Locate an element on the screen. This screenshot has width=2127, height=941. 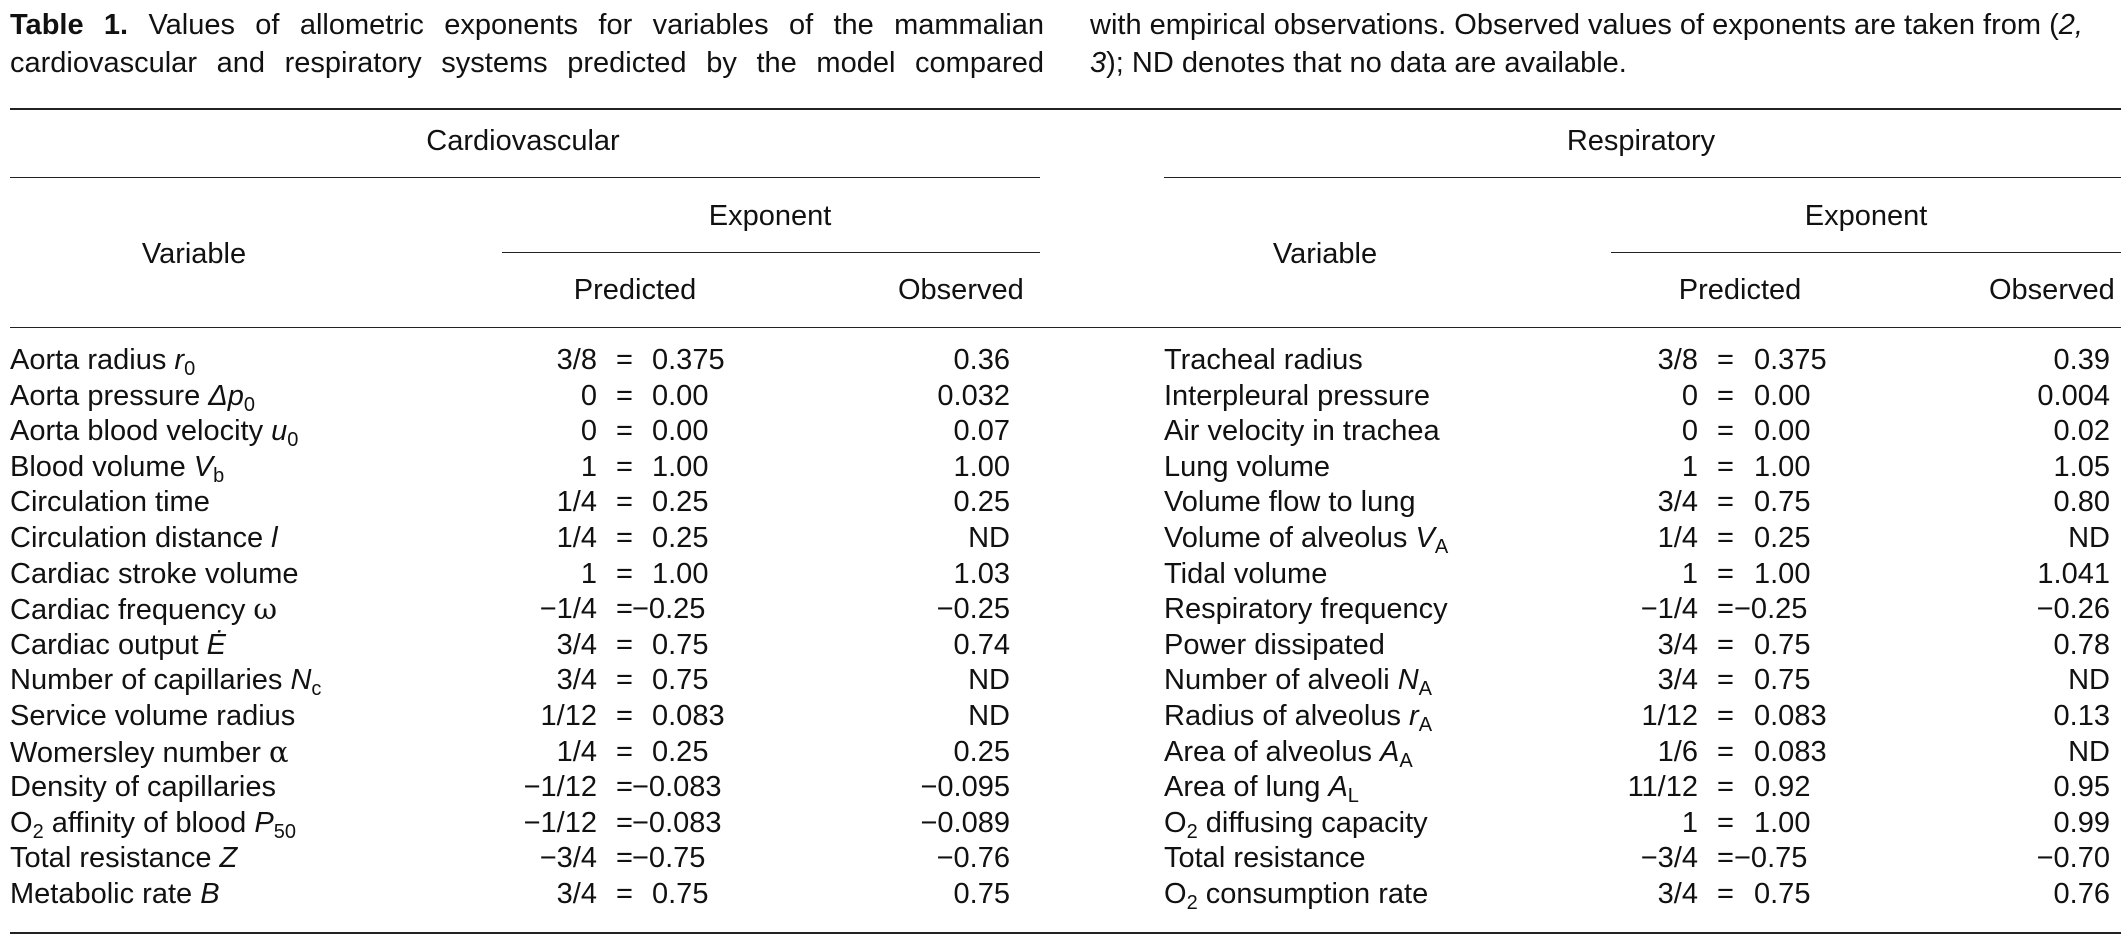
cardio-observed-value: 1.03 is located at coordinates (981, 573).